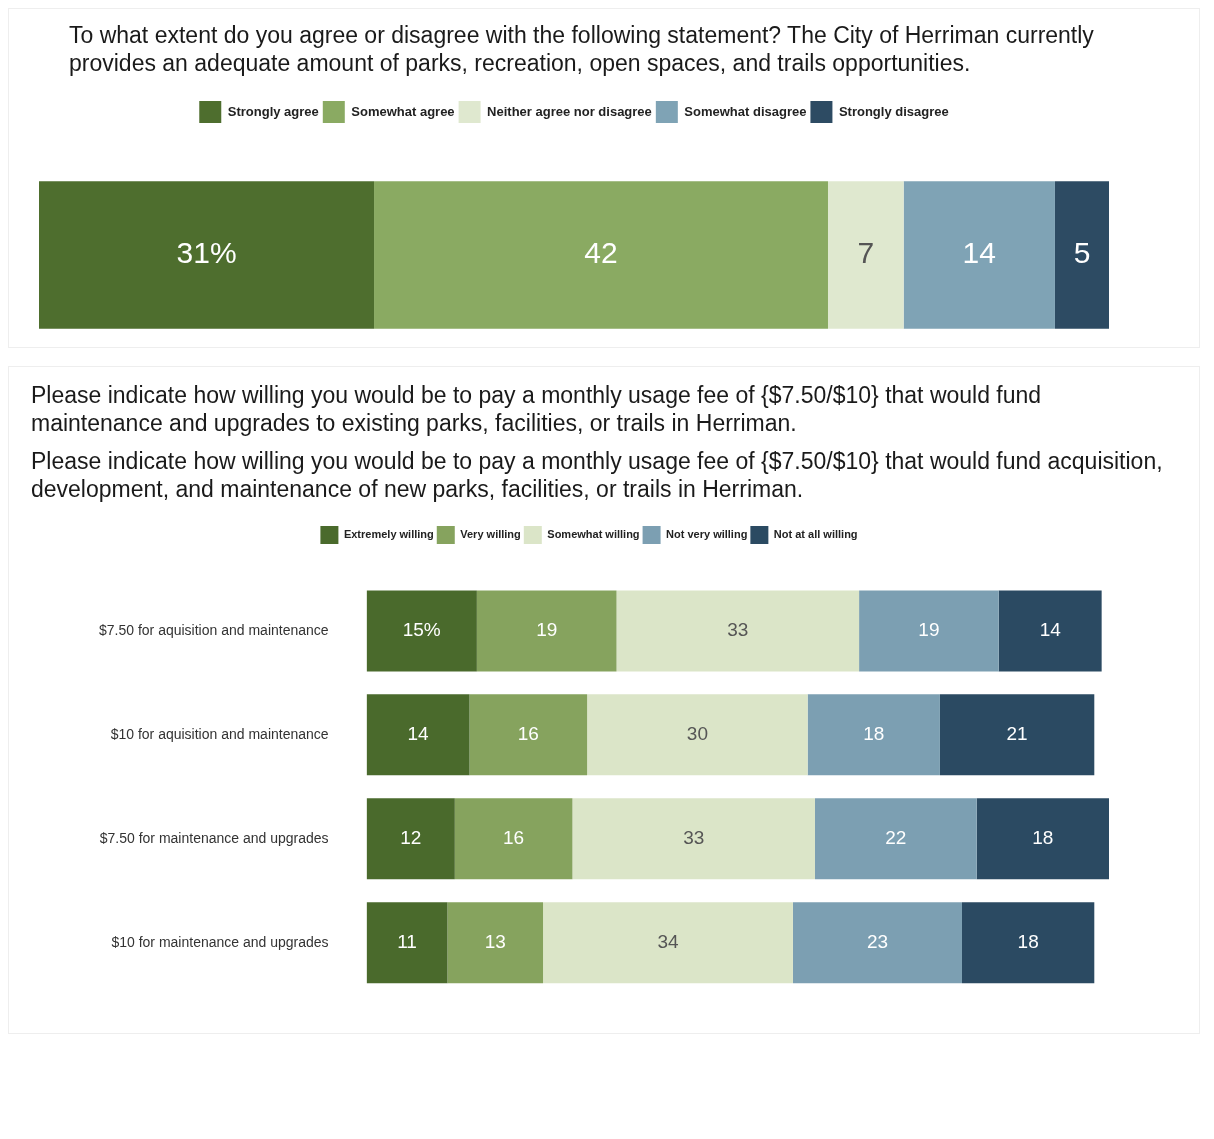  Describe the element at coordinates (707, 534) in the screenshot. I see `legend-label: Not very willing` at that location.